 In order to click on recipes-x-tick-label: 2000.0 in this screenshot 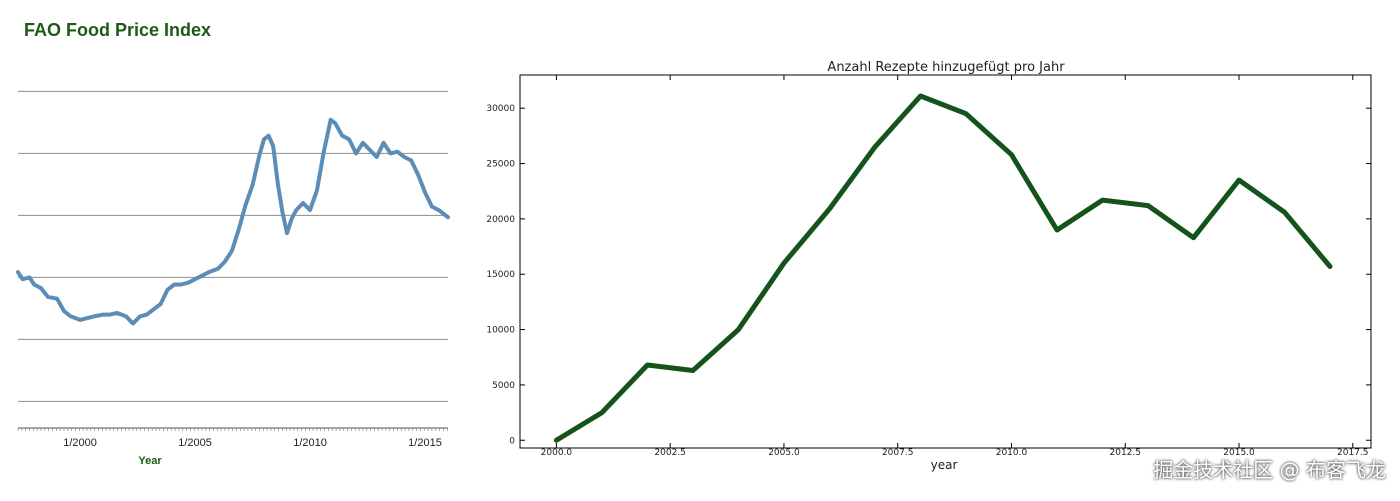, I will do `click(557, 453)`.